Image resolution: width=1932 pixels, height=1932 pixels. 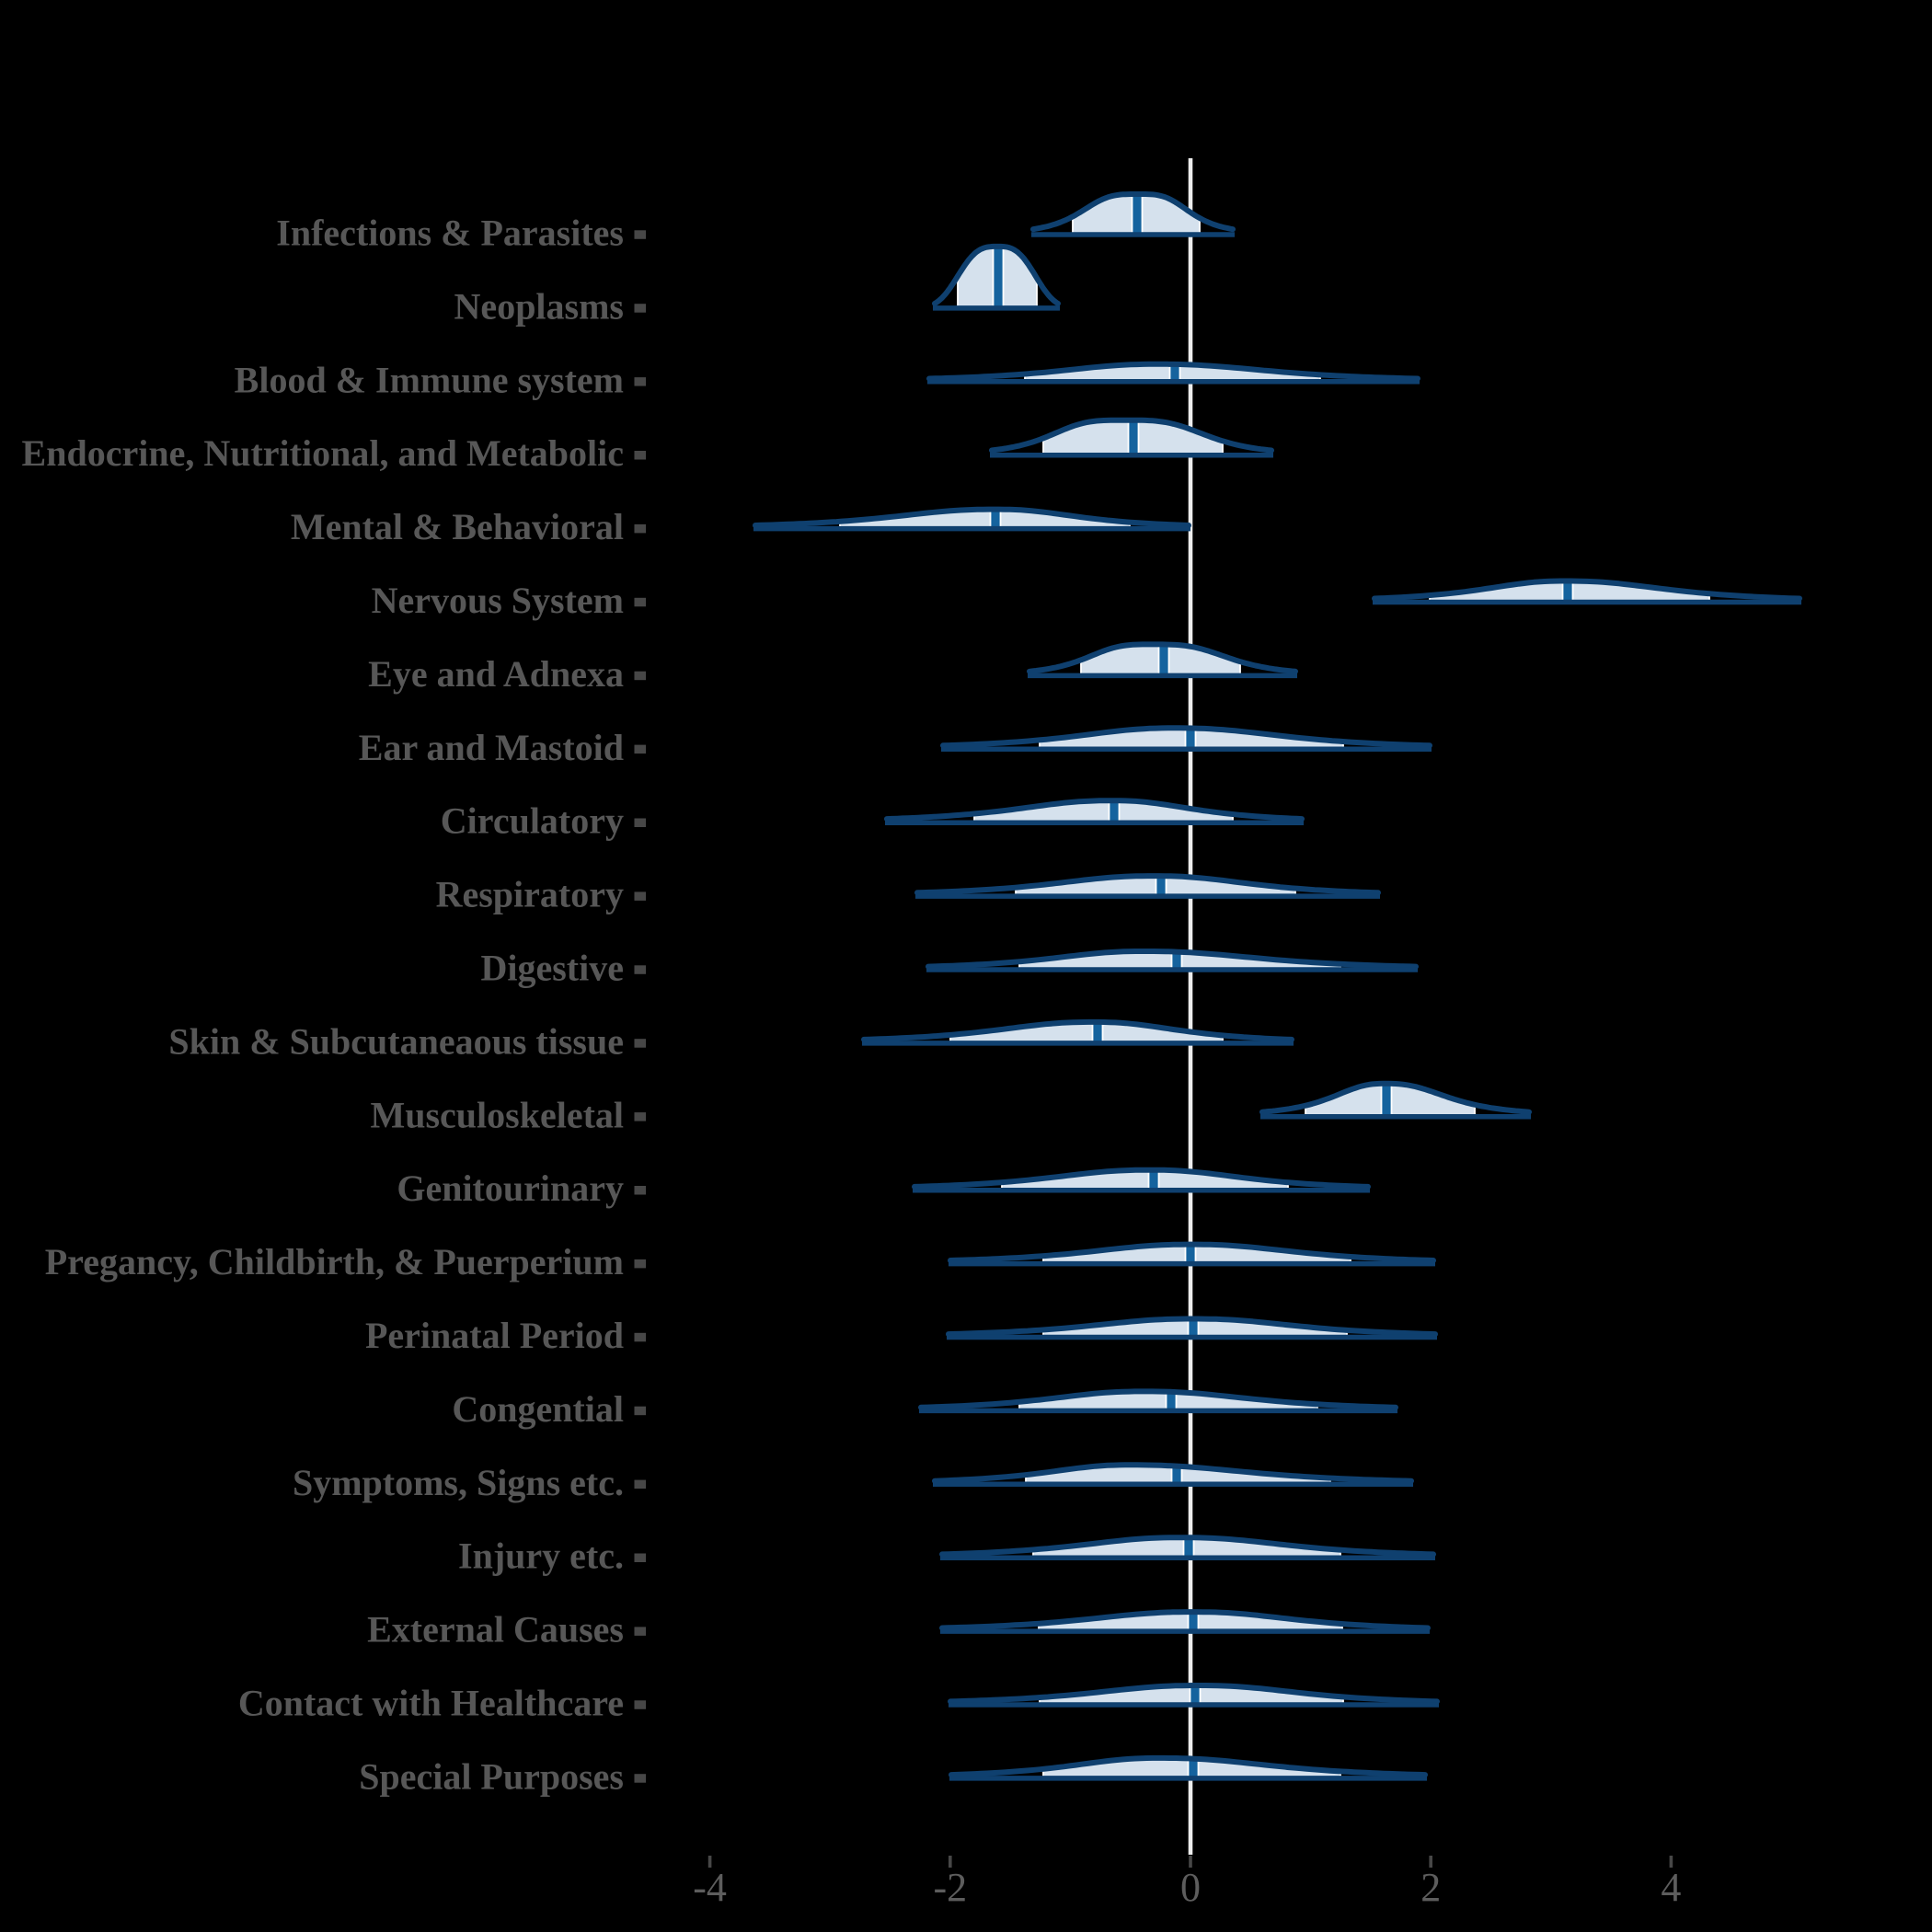 What do you see at coordinates (496, 674) in the screenshot?
I see `svg-text: Eye and Adnexa` at bounding box center [496, 674].